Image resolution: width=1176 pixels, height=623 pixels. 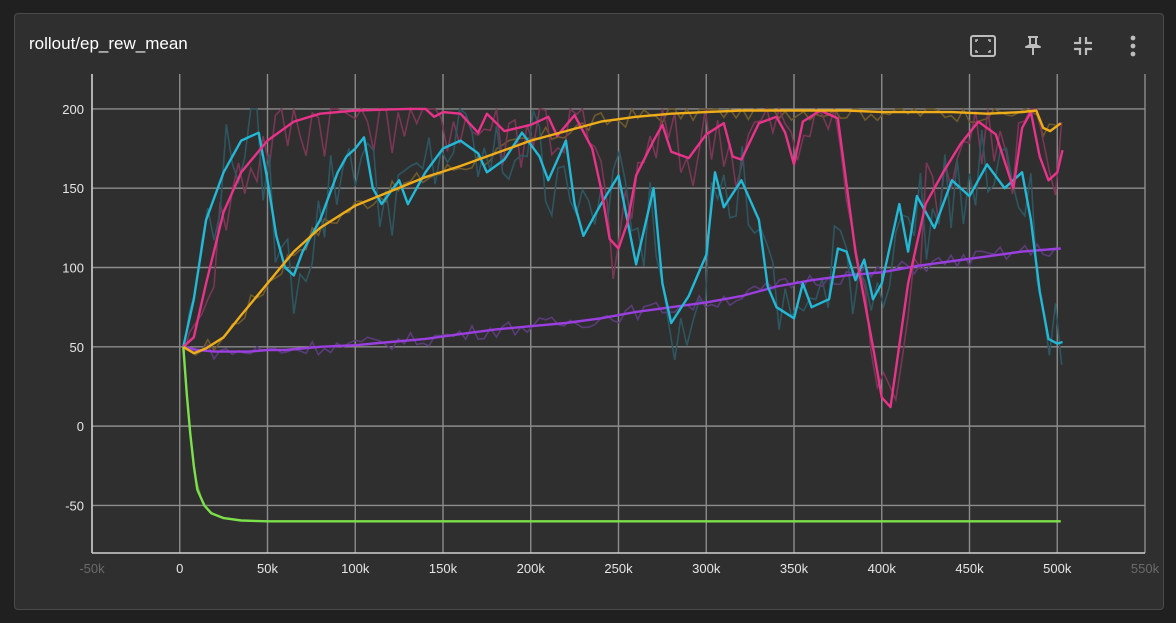 I want to click on chart-title: rollout/ep_rew_mean, so click(x=108, y=43).